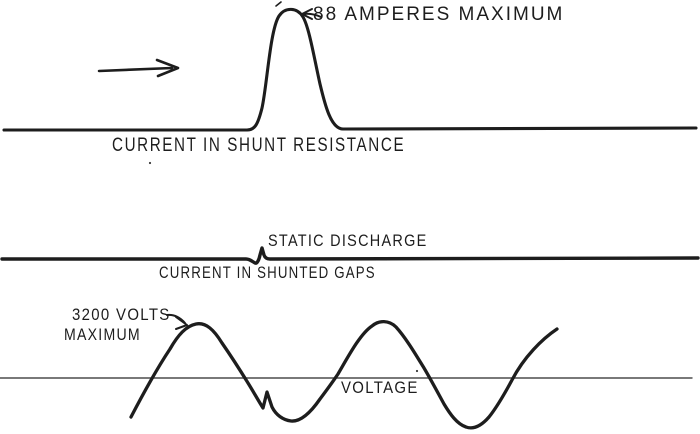 The width and height of the screenshot is (700, 434). Describe the element at coordinates (138, 68) in the screenshot. I see `direction-arrow-icon` at that location.